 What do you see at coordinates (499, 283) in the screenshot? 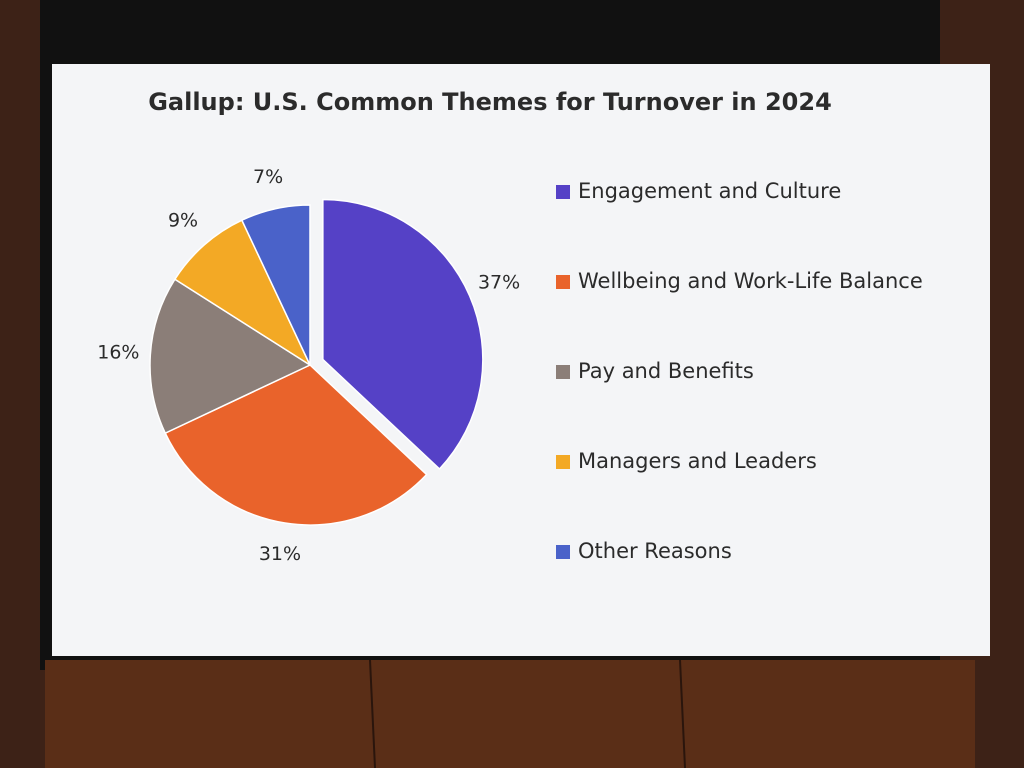
I see `data-label: 37%` at bounding box center [499, 283].